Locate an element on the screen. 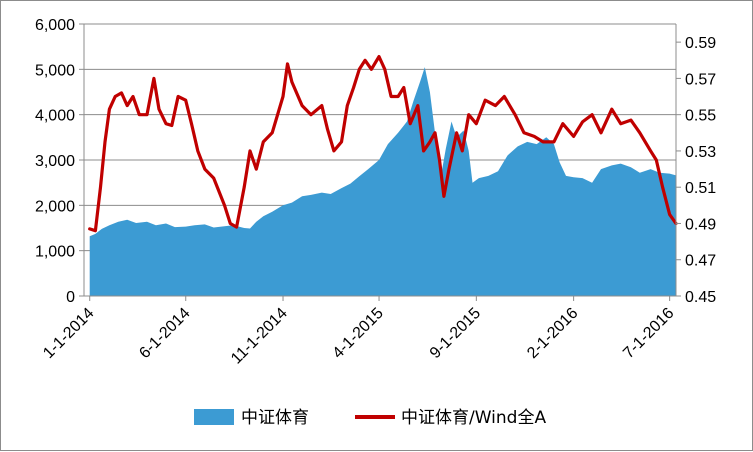  x-axis-tick-label: 7-1-2016 is located at coordinates (648, 333).